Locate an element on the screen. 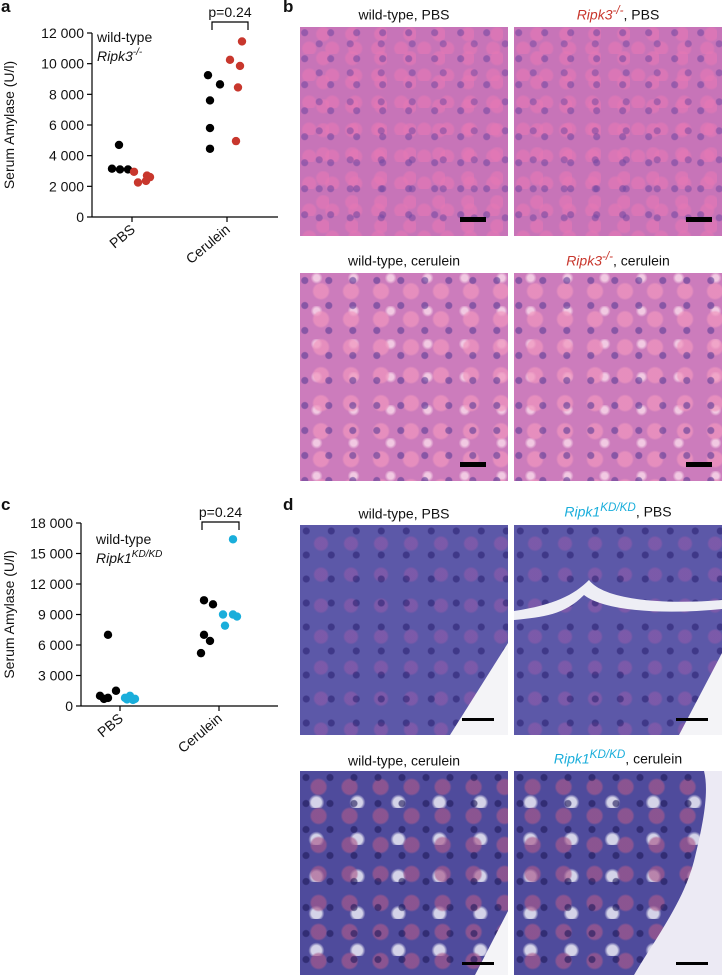 The height and width of the screenshot is (975, 722). y-tick-label: 15 000 is located at coordinates (51, 554).